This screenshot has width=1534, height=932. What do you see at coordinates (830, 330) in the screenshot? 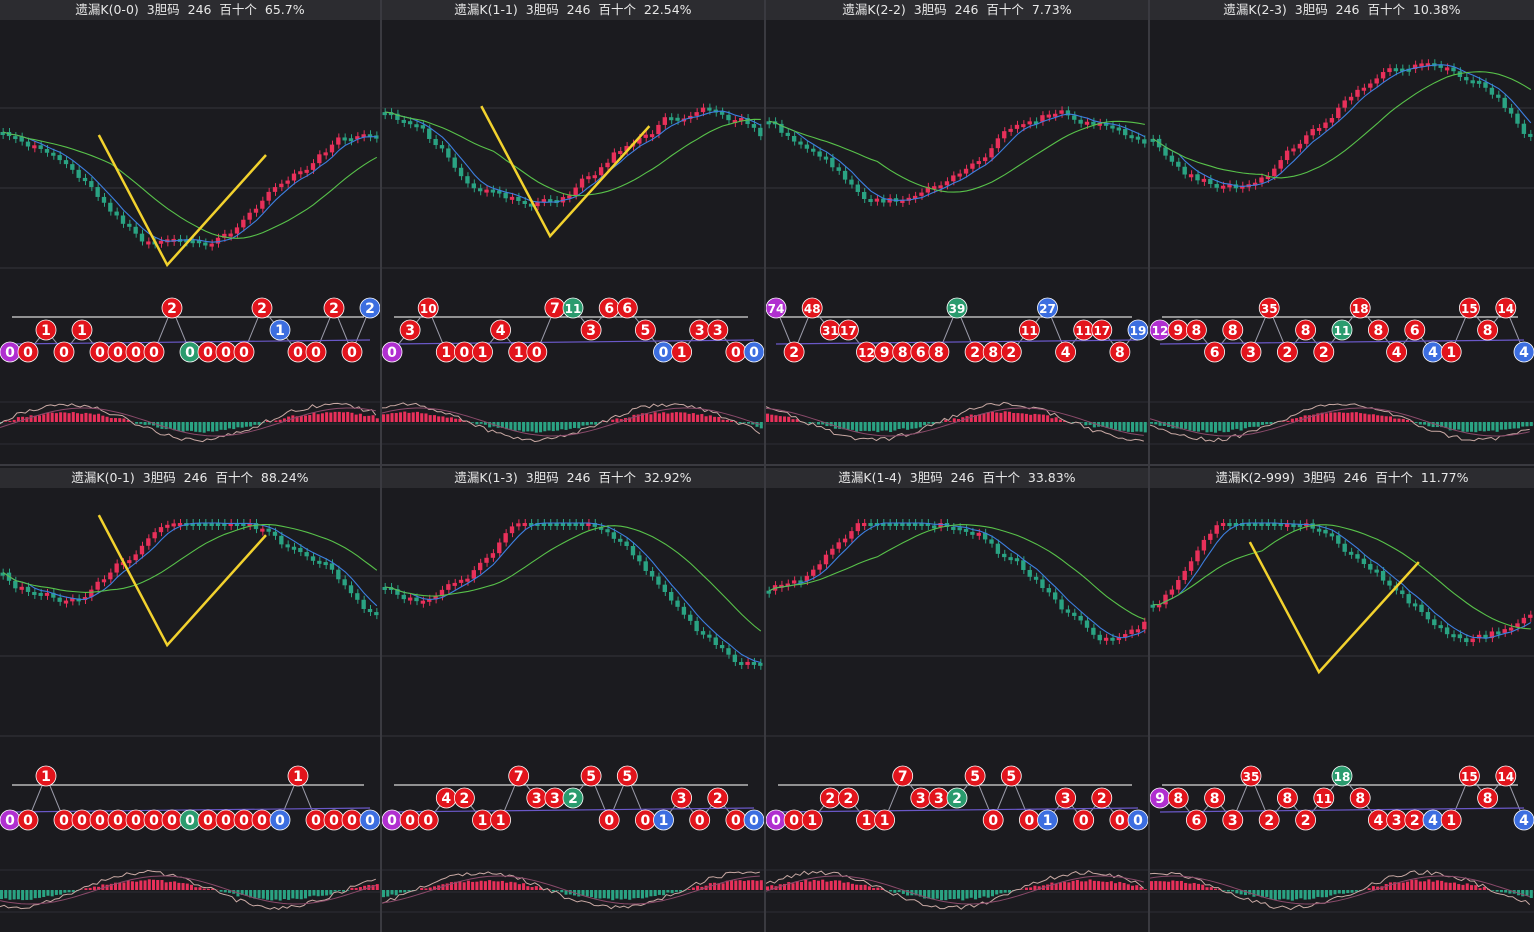
I see `omission-ball: 31` at bounding box center [830, 330].